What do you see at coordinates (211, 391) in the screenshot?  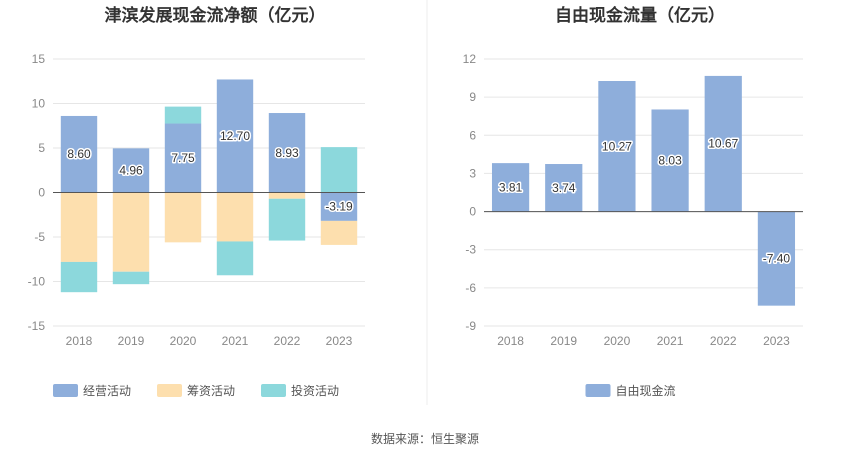 I see `legend-item-筹资活动: 筹资活动` at bounding box center [211, 391].